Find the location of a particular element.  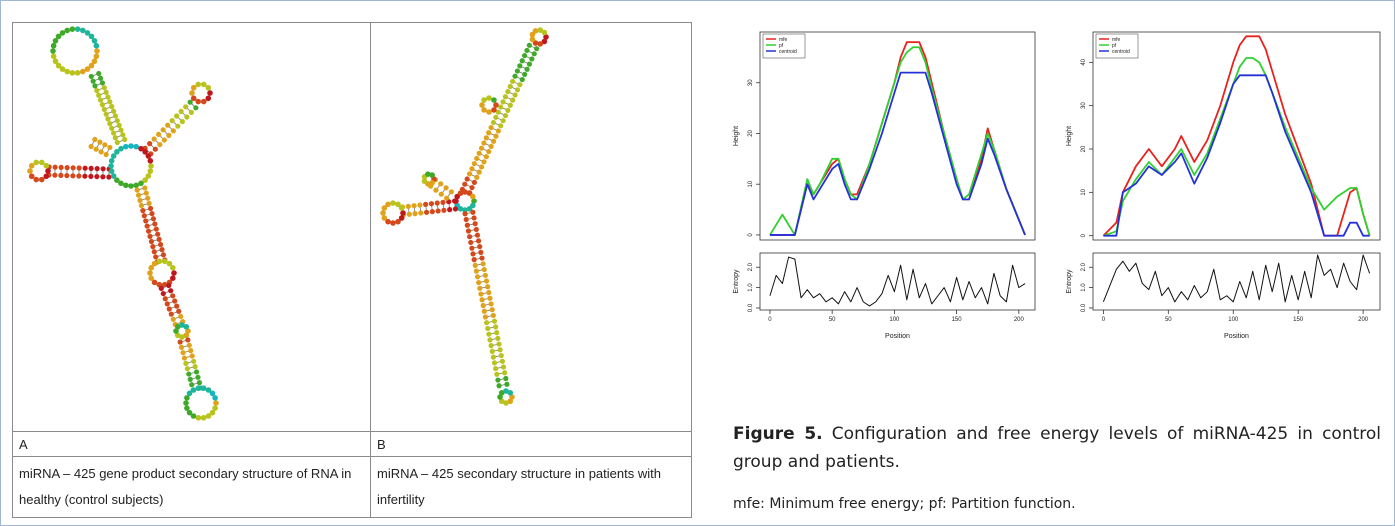

series-line is located at coordinates (1236, 155).